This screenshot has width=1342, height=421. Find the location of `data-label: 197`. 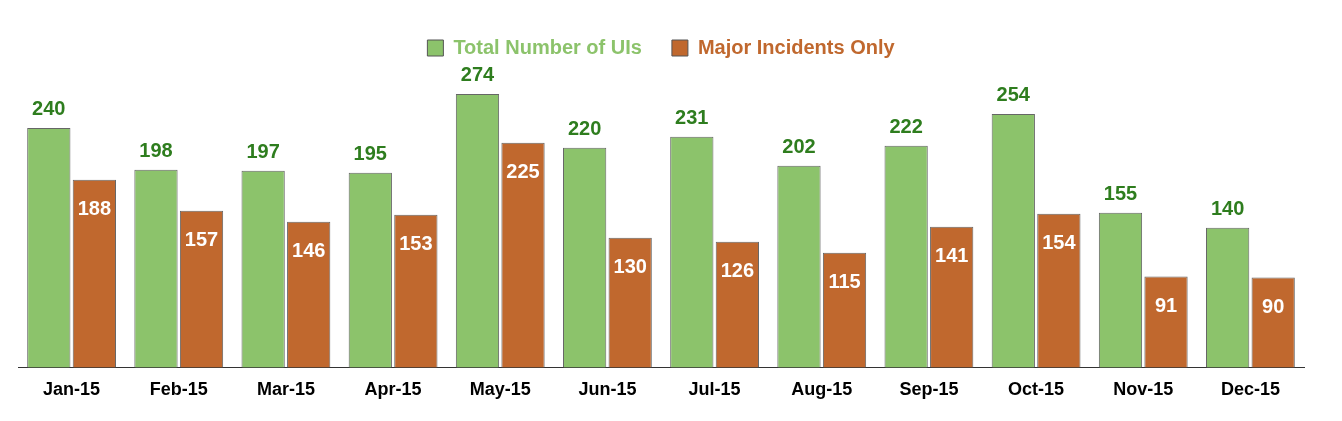

data-label: 197 is located at coordinates (263, 151).